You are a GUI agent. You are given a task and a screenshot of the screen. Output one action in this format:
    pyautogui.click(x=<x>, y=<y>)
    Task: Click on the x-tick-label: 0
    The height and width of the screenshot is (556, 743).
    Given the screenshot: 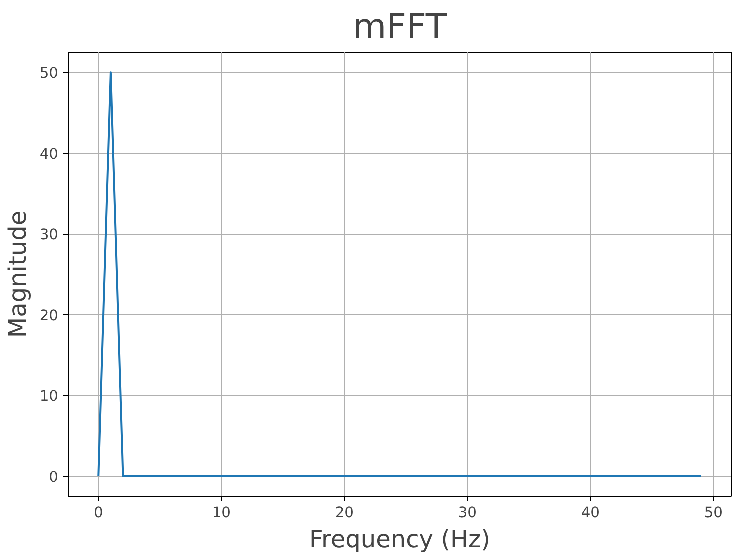 What is the action you would take?
    pyautogui.click(x=99, y=513)
    